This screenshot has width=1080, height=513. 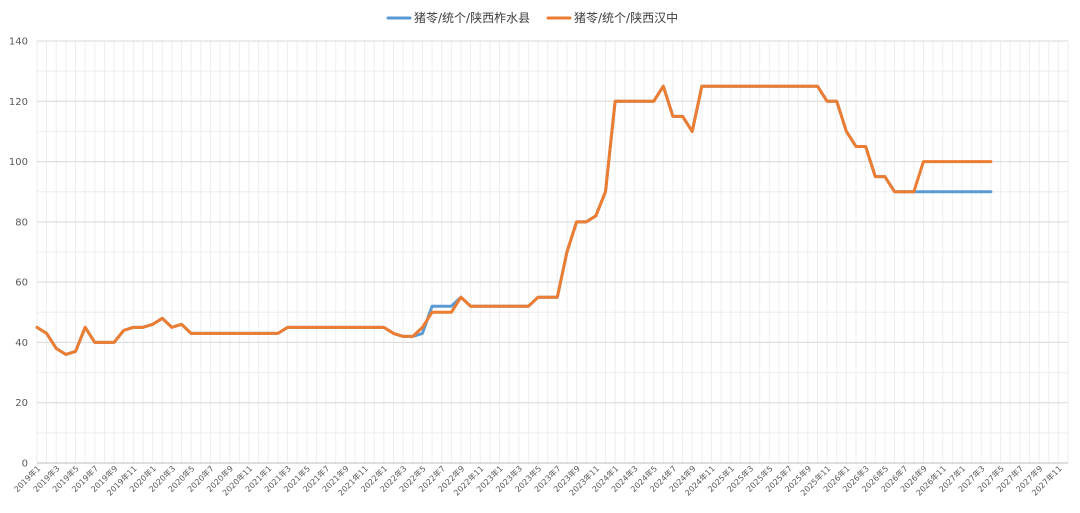 What do you see at coordinates (25, 464) in the screenshot?
I see `y-tick-label: 0` at bounding box center [25, 464].